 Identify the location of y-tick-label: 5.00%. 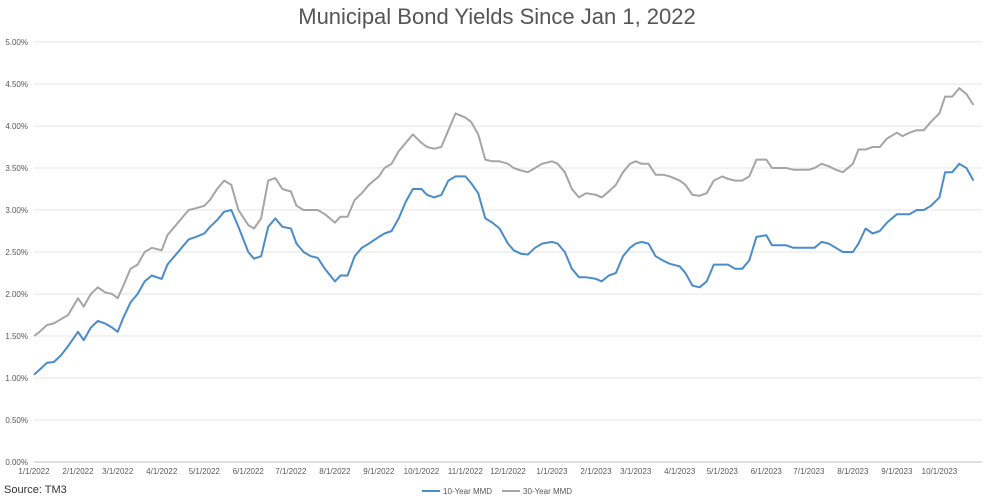
(16, 42).